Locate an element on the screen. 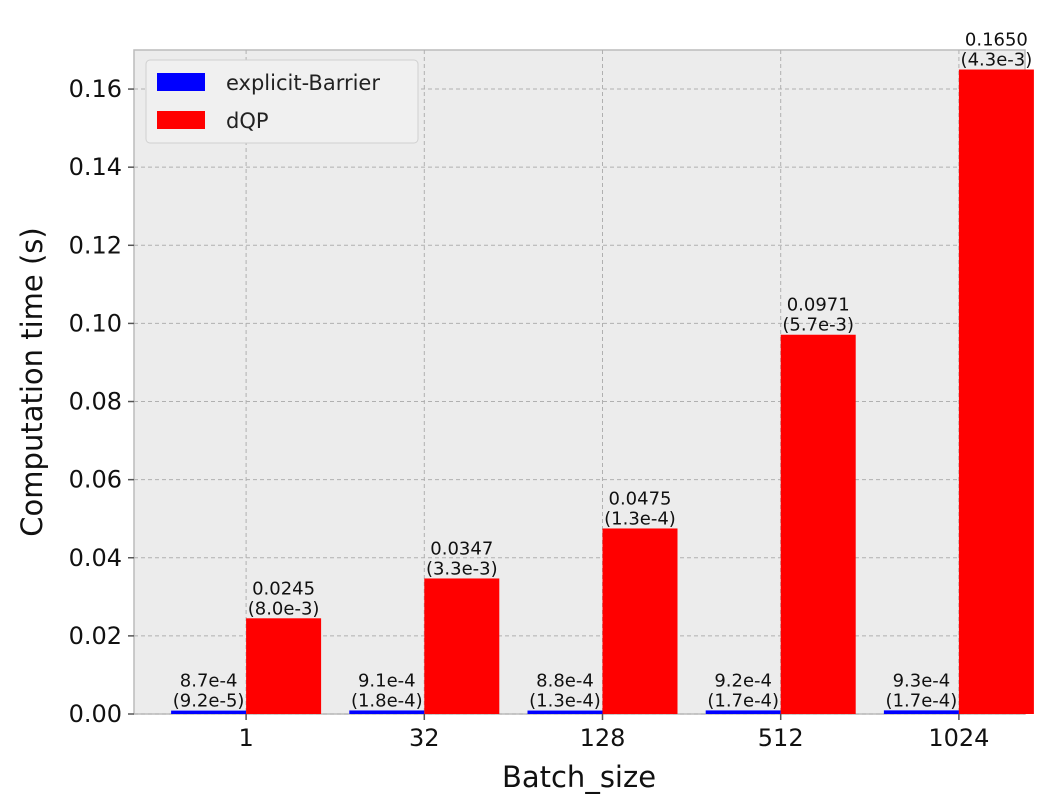  y-tick-label: 0.02 is located at coordinates (95, 636).